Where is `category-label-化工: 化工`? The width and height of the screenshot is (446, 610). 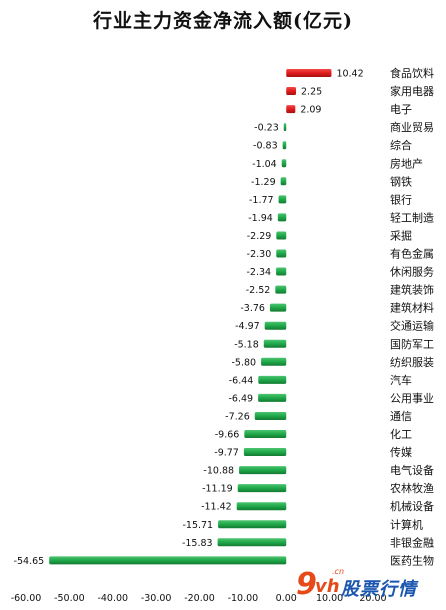
category-label-化工: 化工 is located at coordinates (401, 434).